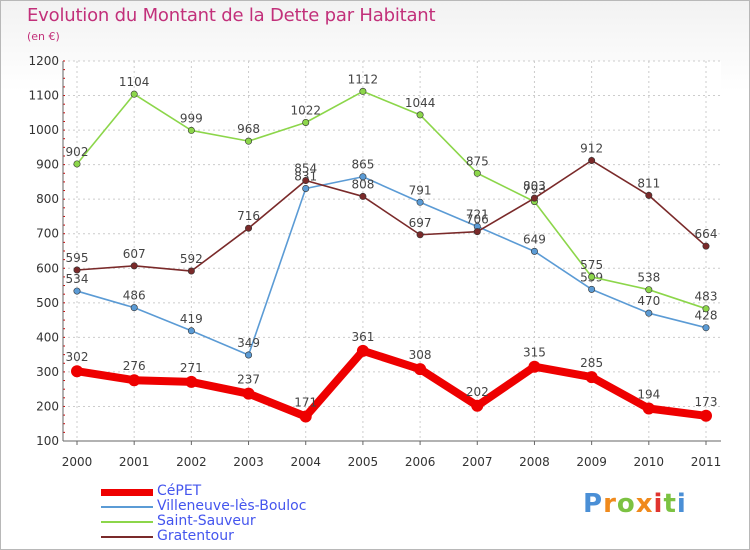 This screenshot has height=550, width=750. What do you see at coordinates (134, 366) in the screenshot?
I see `data-label: 276` at bounding box center [134, 366].